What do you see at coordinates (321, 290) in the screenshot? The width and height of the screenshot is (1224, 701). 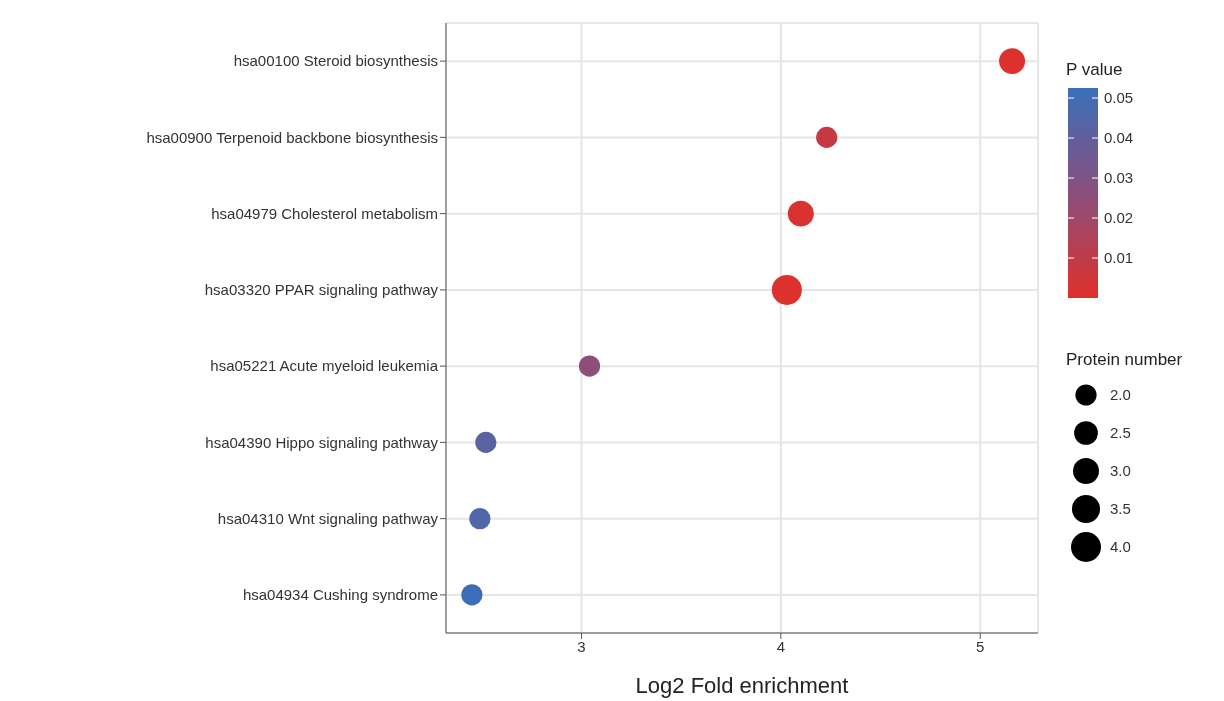 I see `y-tick-label: hsa03320 PPAR signaling pathway` at bounding box center [321, 290].